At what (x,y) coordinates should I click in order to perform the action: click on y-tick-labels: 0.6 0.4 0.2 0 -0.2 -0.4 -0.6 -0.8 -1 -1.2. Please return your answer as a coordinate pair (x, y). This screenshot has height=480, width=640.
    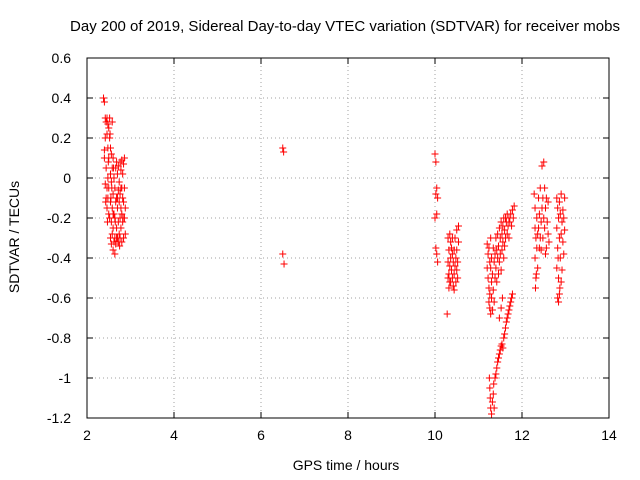
    Looking at the image, I should click on (59, 238).